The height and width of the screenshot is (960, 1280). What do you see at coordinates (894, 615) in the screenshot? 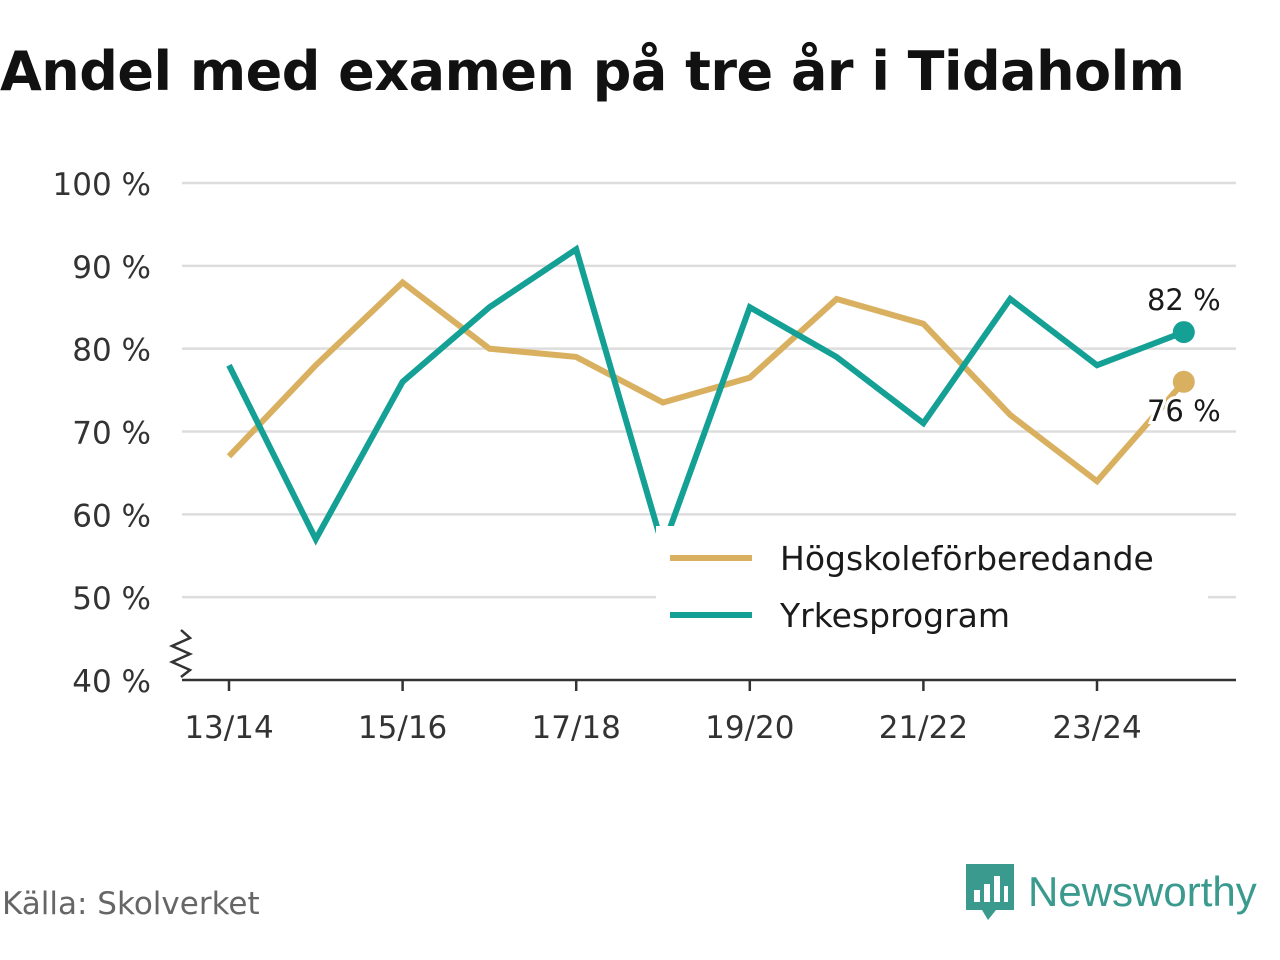
I see `legend-label-yrkes: Yrkesprogram` at bounding box center [894, 615].